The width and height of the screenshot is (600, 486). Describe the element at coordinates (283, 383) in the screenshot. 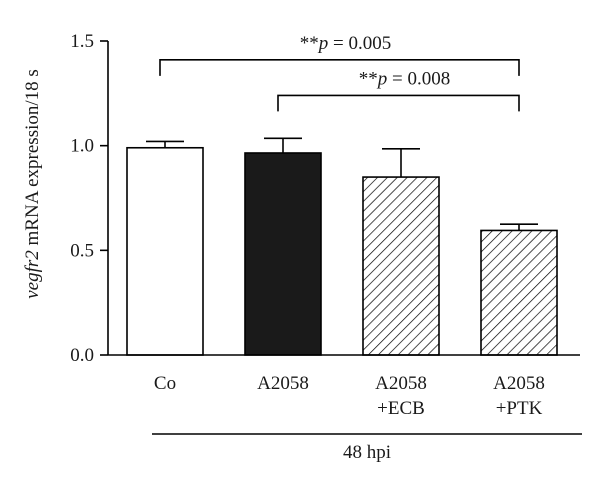

I see `category-label-1-line-0: A2058` at that location.